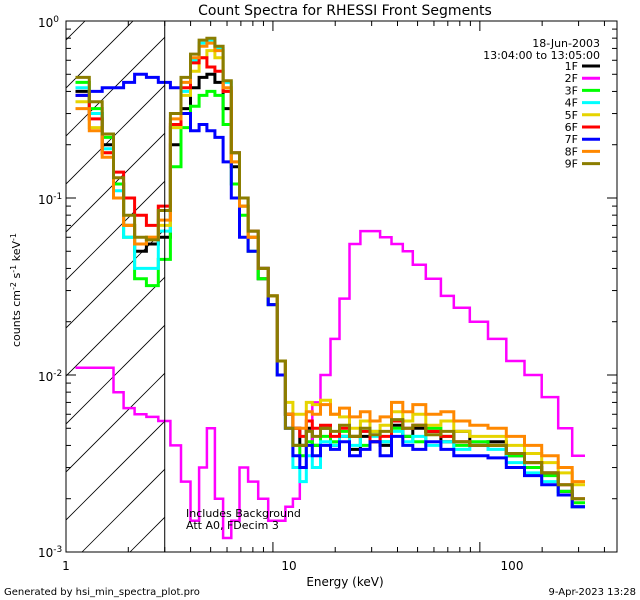  What do you see at coordinates (50, 552) in the screenshot?
I see `y-tick-label-1e-3: 10⁻³` at bounding box center [50, 552].